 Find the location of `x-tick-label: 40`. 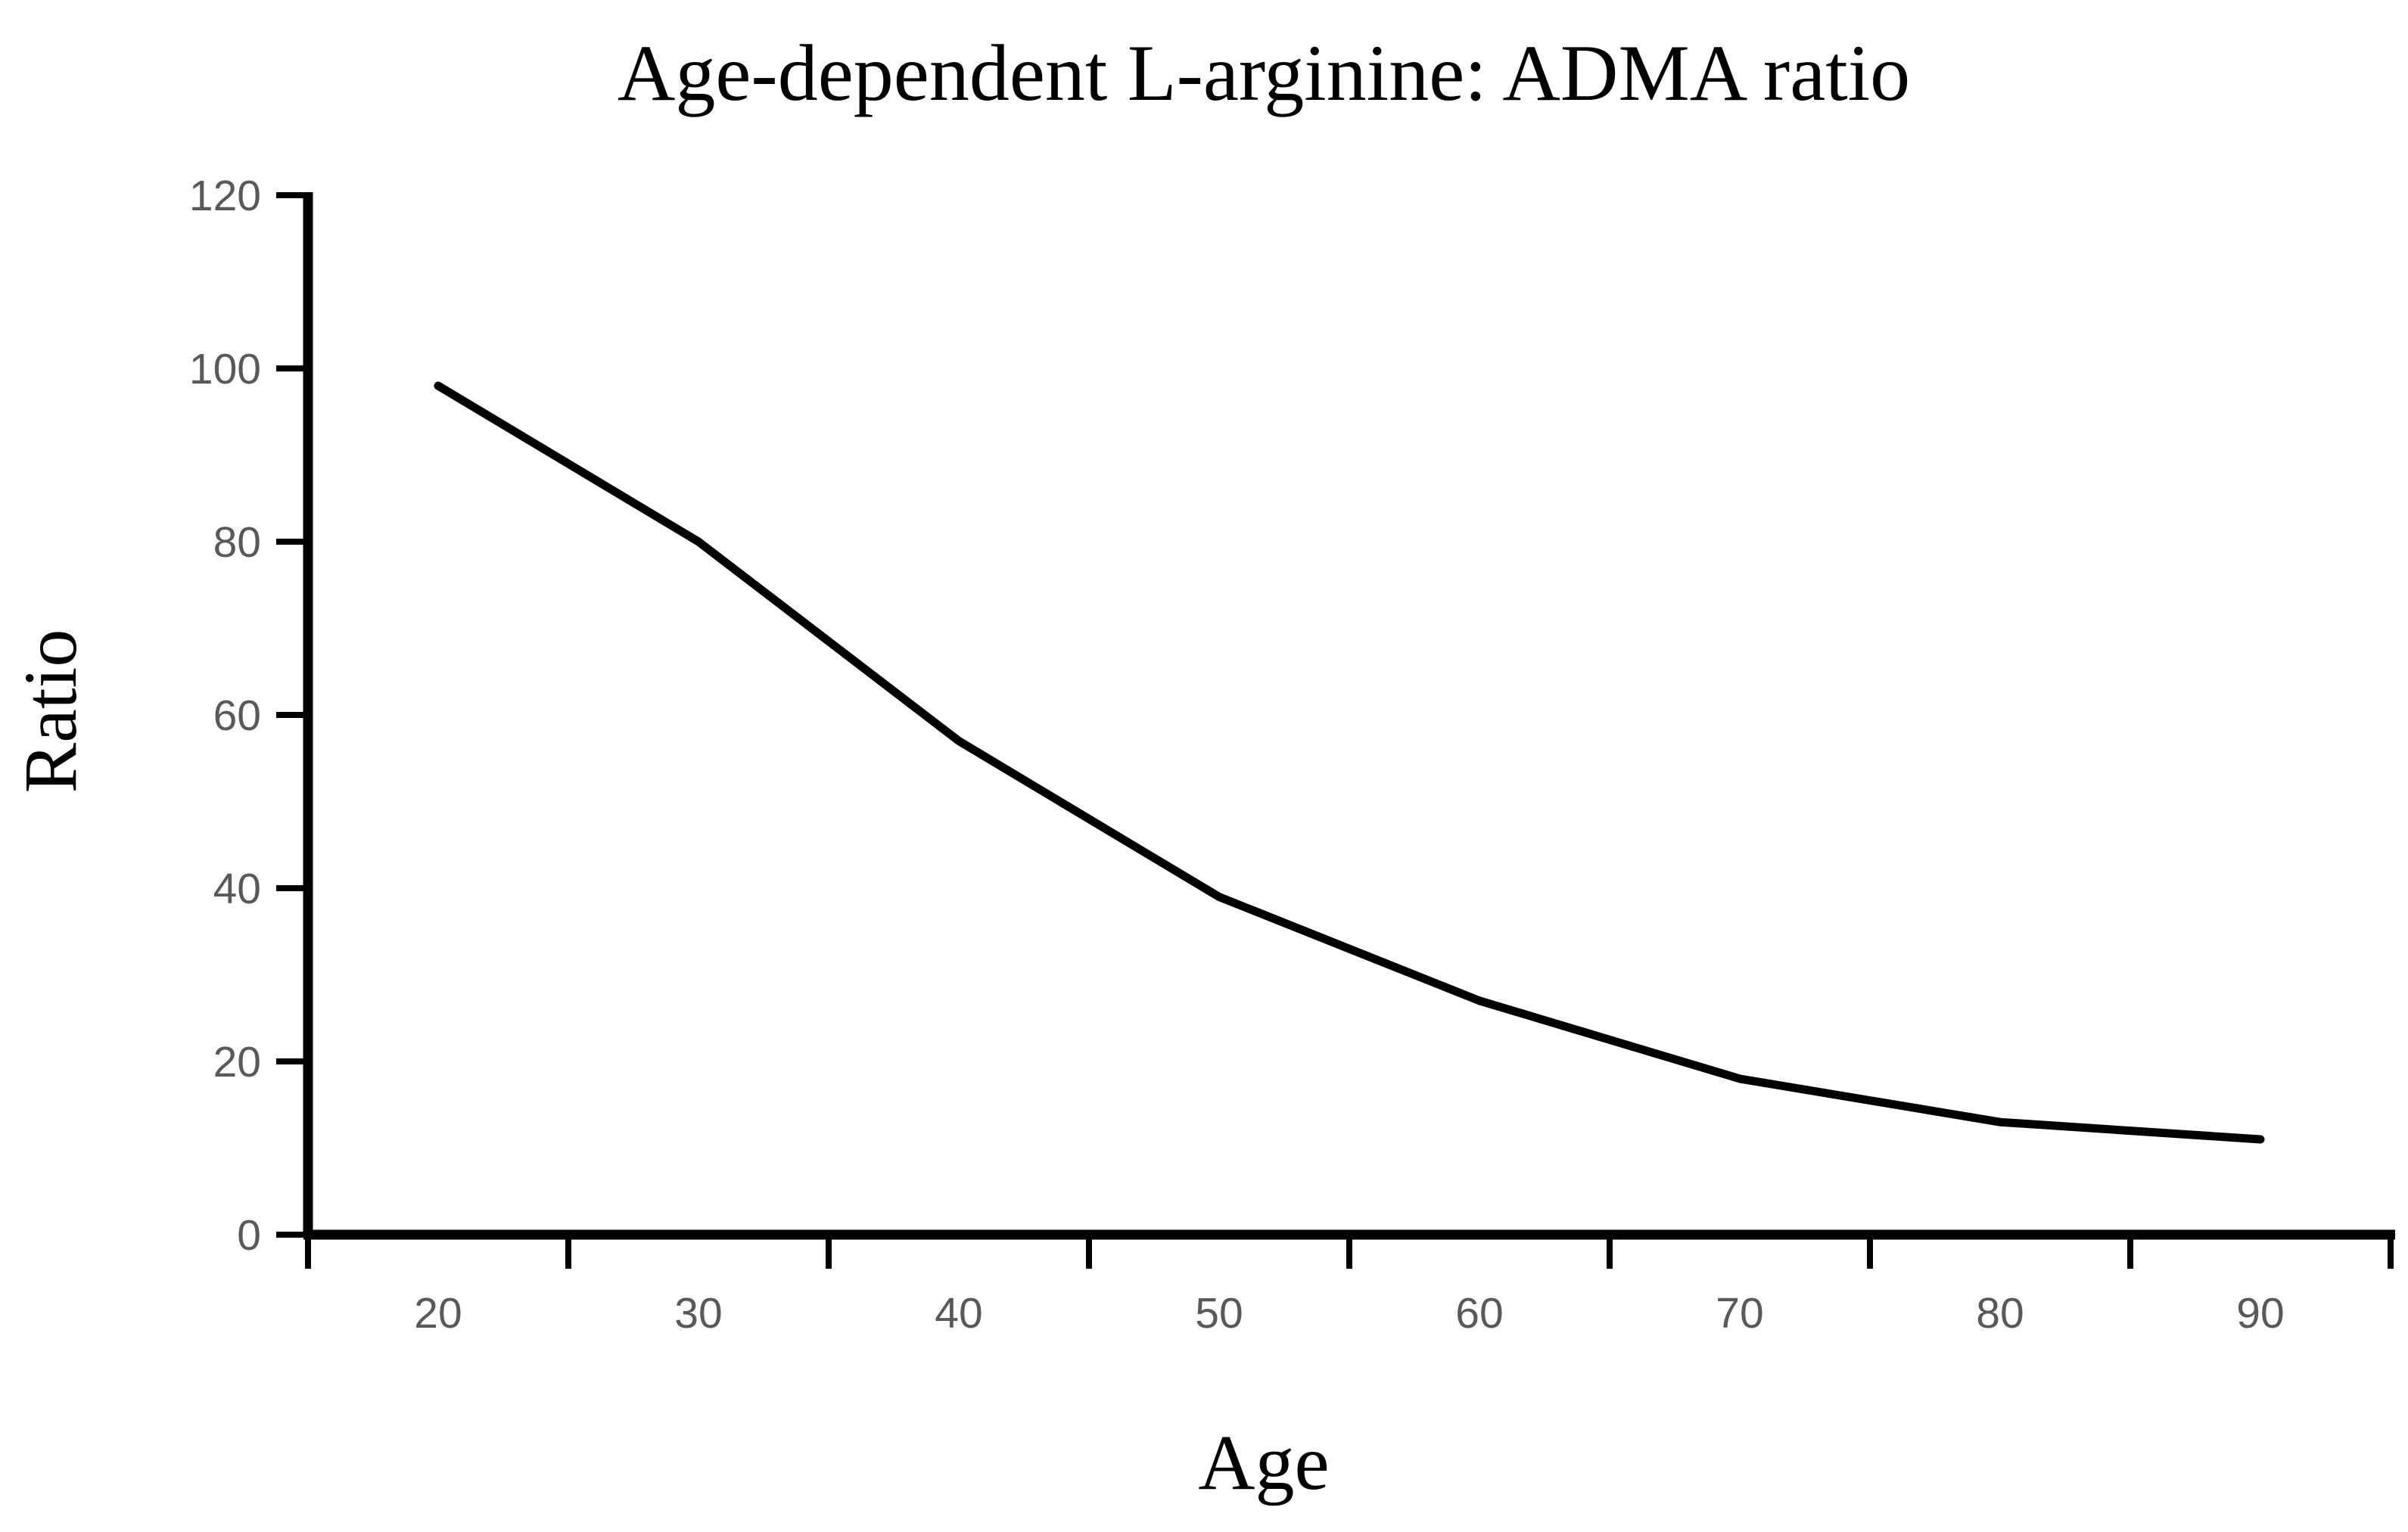

x-tick-label: 40 is located at coordinates (959, 1314).